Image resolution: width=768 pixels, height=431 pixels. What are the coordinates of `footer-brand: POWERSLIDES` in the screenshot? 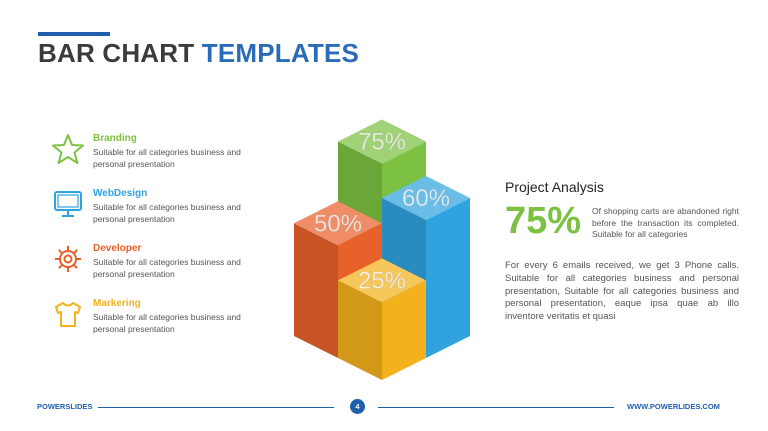 It's located at (65, 406).